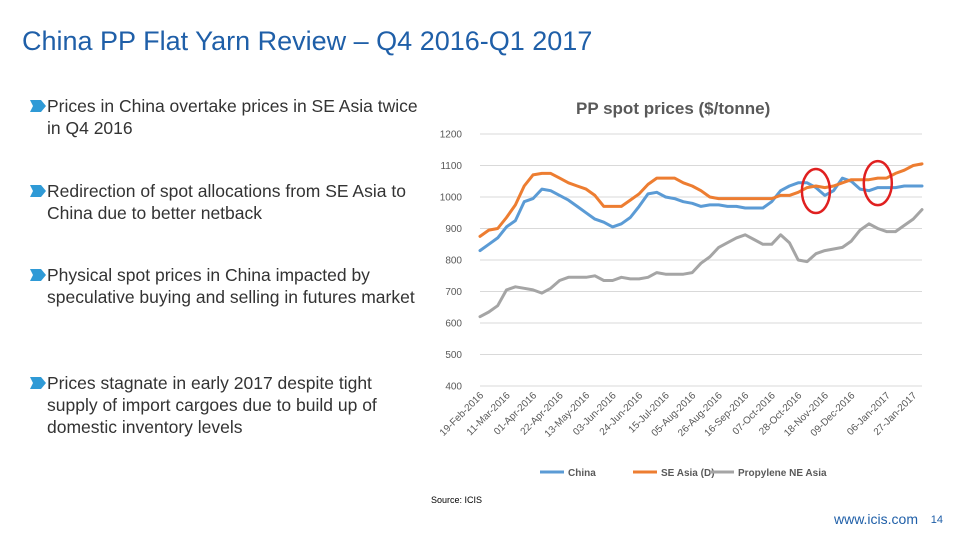 The width and height of the screenshot is (960, 540). I want to click on source-note: Source: ICIS, so click(457, 500).